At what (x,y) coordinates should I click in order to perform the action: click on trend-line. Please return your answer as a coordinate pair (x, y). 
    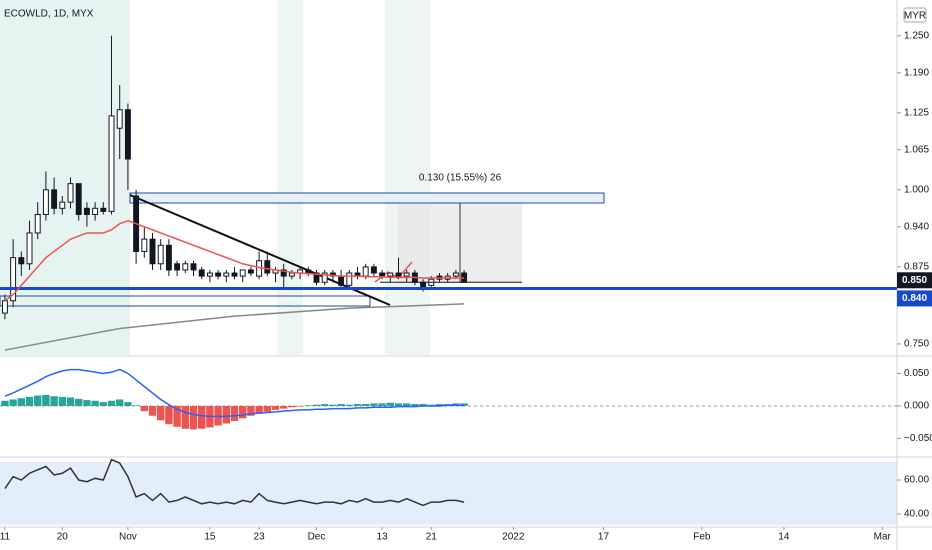
    Looking at the image, I should click on (260, 250).